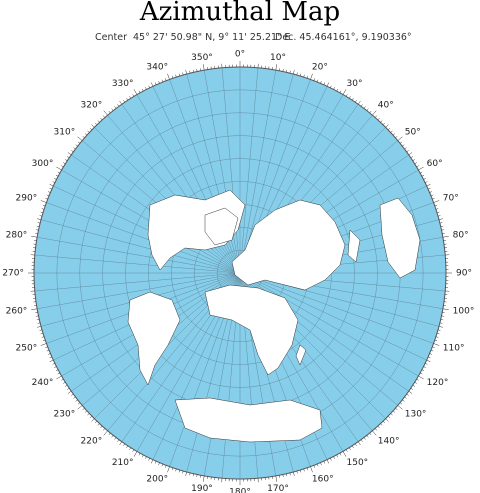  What do you see at coordinates (211, 37) in the screenshot?
I see `center-dms: 45° 27' 50.98" N, 9° 11' 25.21" E` at bounding box center [211, 37].